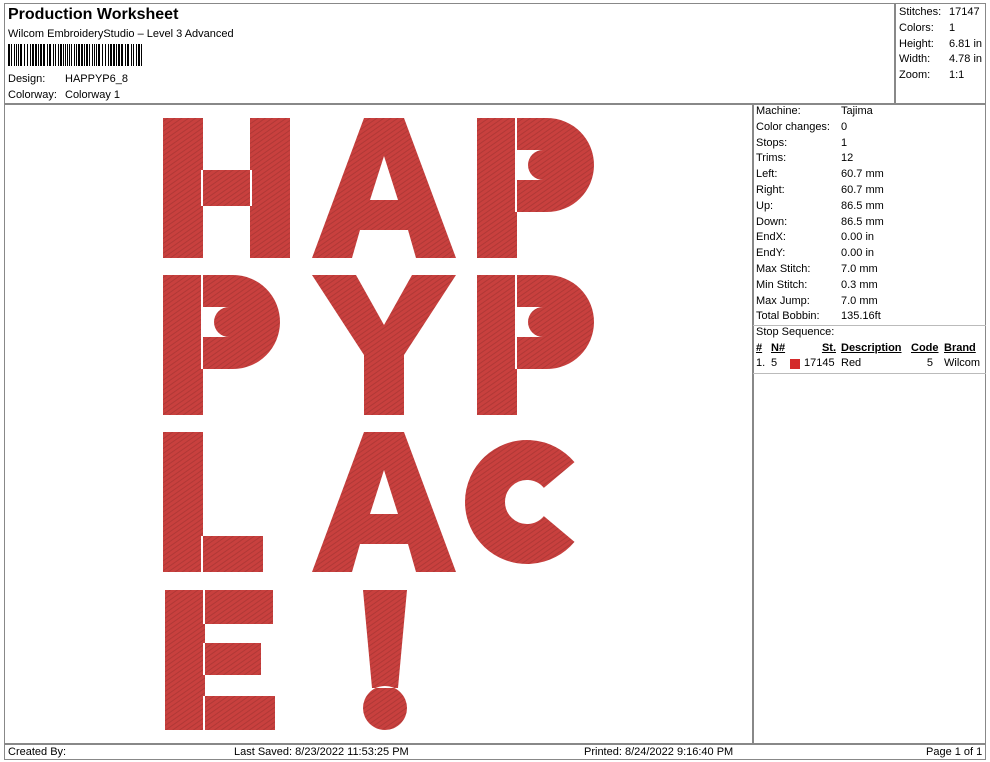 This screenshot has height=762, width=990. I want to click on detail-label: Left:, so click(767, 174).